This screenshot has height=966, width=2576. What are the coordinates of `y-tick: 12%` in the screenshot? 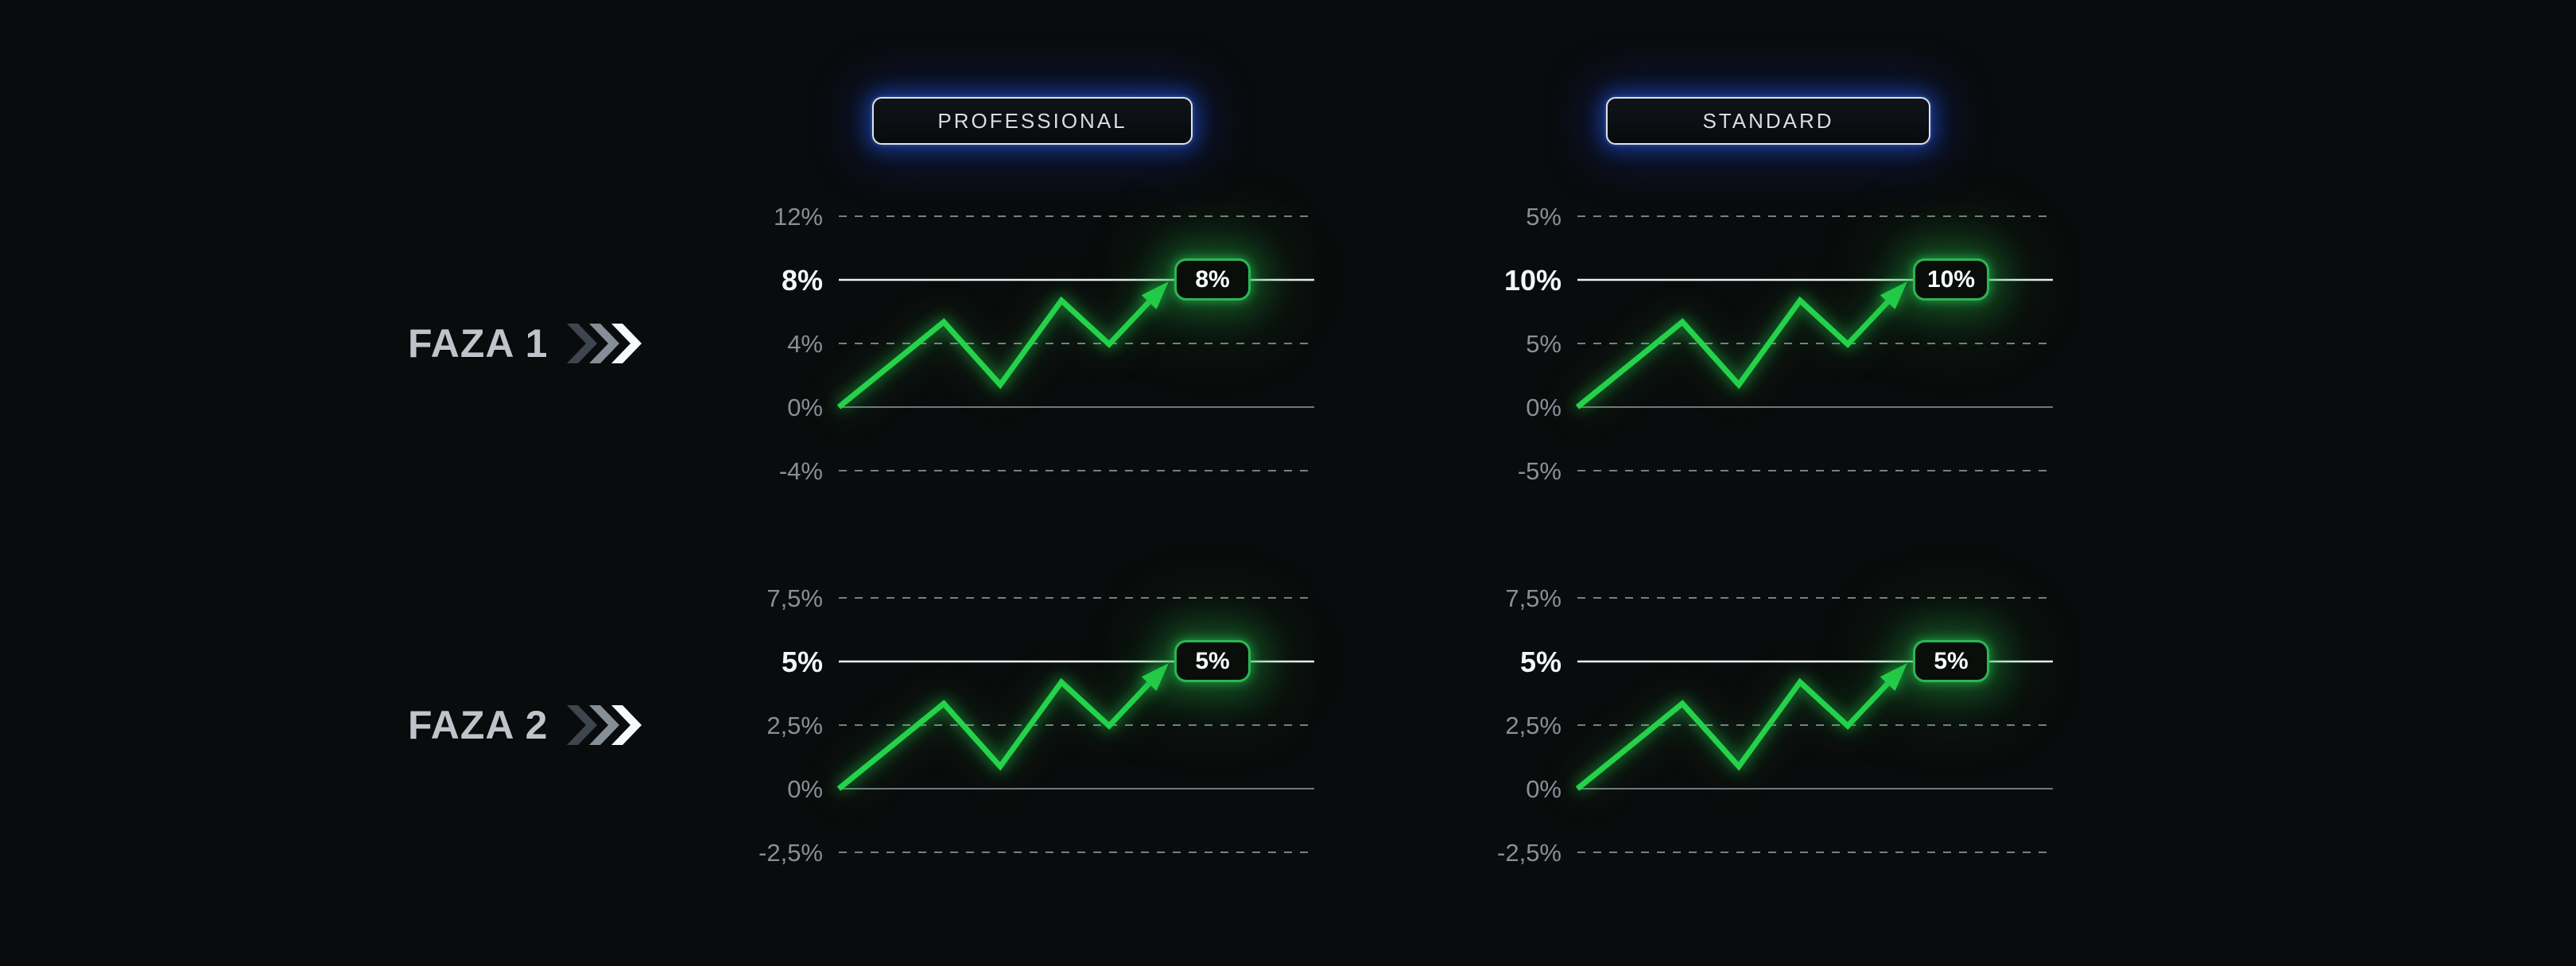 It's located at (799, 217).